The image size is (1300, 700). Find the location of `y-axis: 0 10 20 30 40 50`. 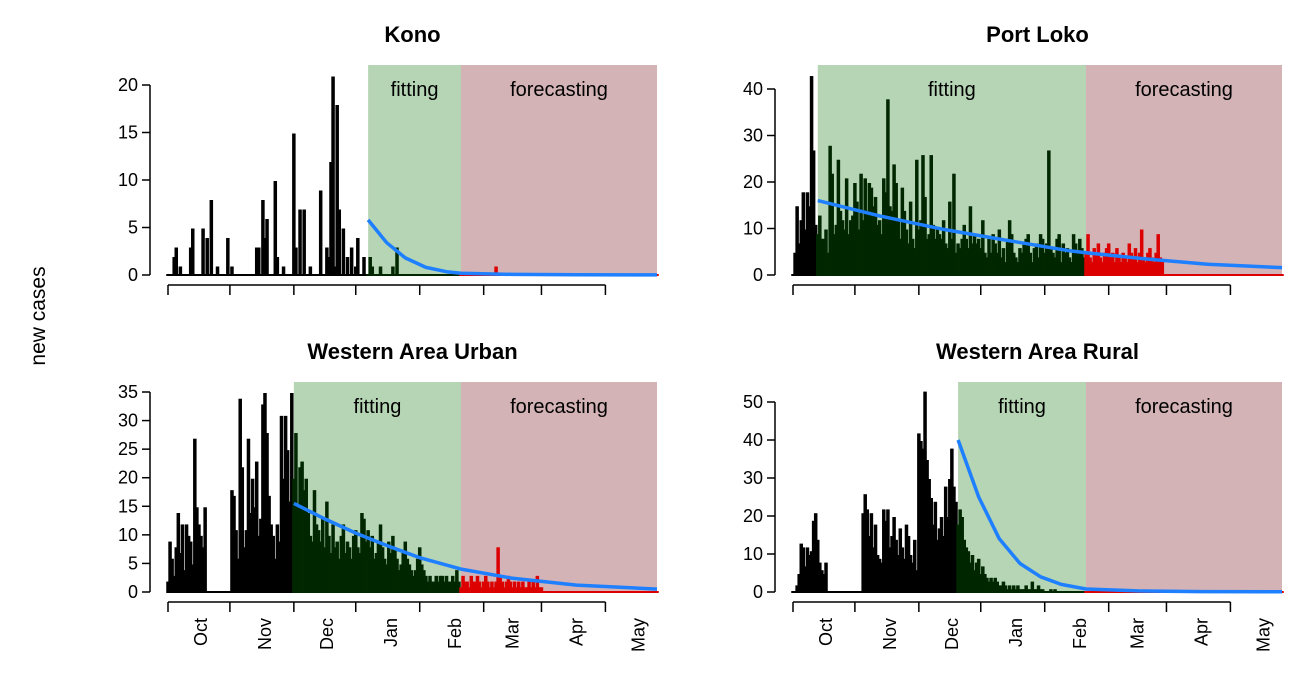

y-axis: 0 10 20 30 40 50 is located at coordinates (759, 497).